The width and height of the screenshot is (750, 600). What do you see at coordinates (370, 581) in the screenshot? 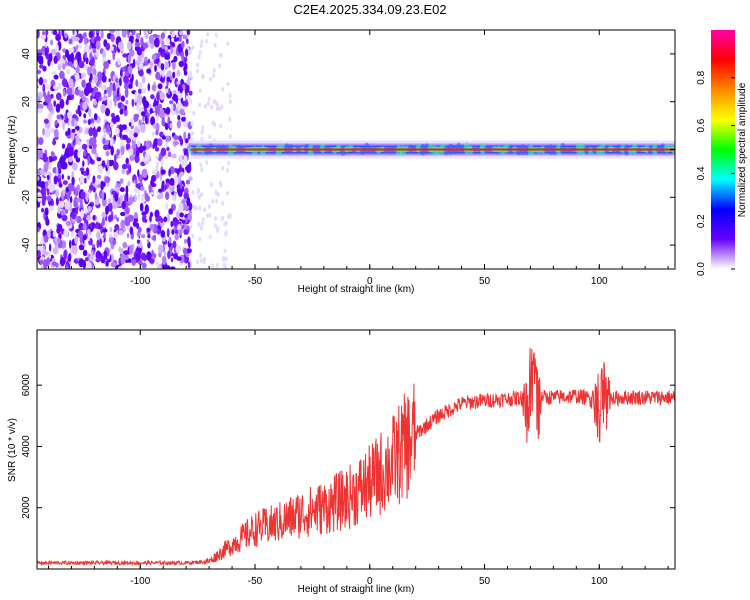
I see `snr-x-tick-label: 0` at bounding box center [370, 581].